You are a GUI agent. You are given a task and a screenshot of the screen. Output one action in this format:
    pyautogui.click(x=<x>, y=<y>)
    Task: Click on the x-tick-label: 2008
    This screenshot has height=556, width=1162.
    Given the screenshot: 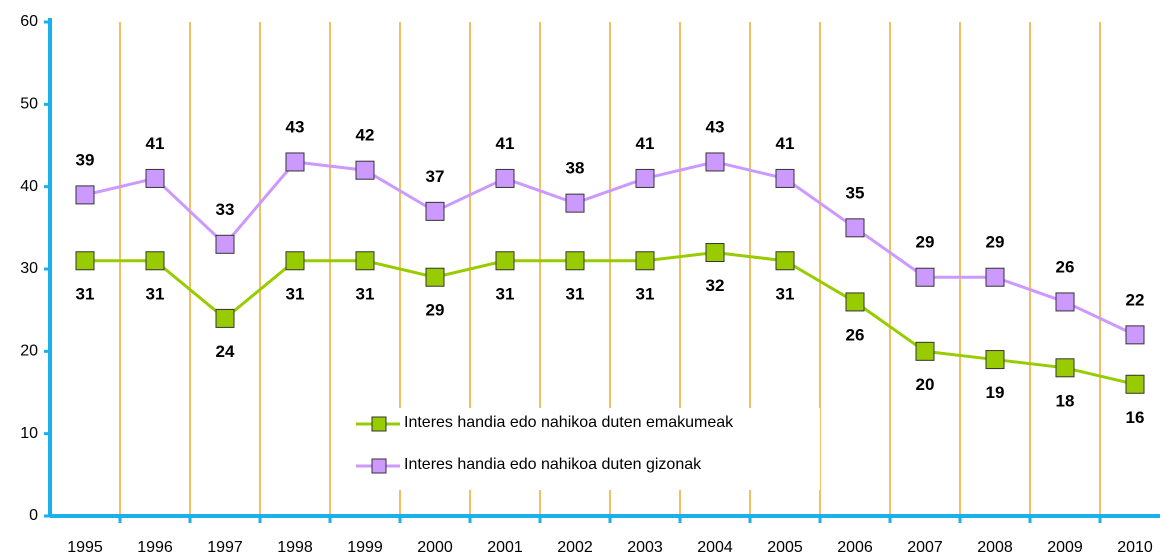 What is the action you would take?
    pyautogui.click(x=995, y=547)
    